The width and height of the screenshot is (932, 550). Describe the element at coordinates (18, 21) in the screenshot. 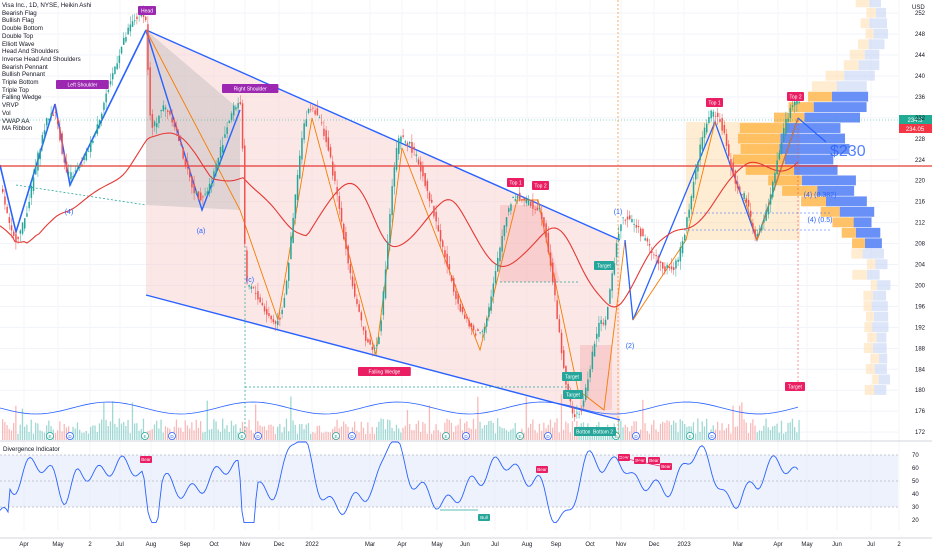

I see `pattern-menu-item: Bullish Flag` at that location.